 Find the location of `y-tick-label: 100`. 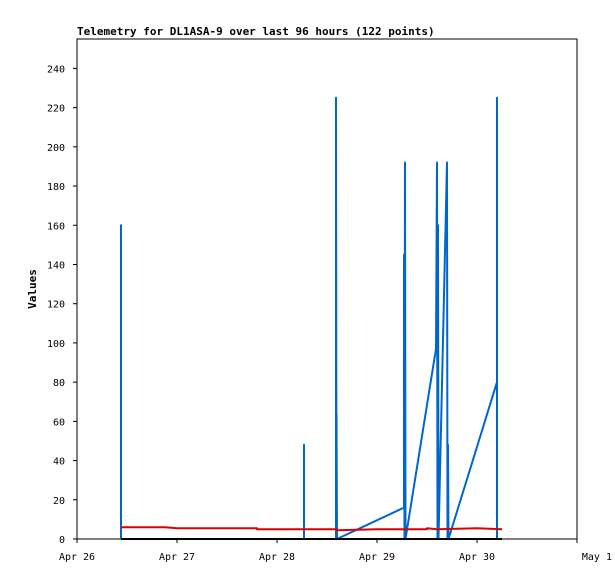

y-tick-label: 100 is located at coordinates (56, 344).